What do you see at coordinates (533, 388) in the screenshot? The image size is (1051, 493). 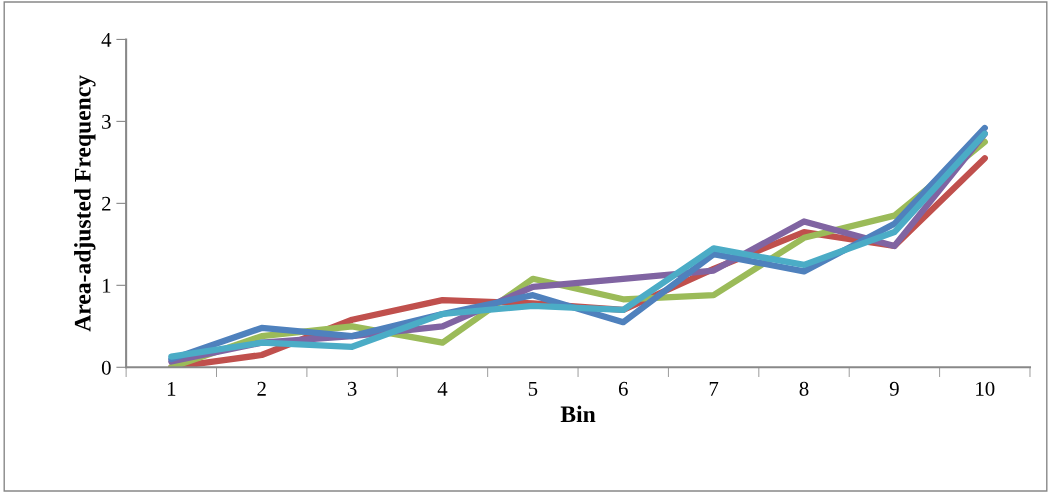 I see `x-tick-label: 5` at bounding box center [533, 388].